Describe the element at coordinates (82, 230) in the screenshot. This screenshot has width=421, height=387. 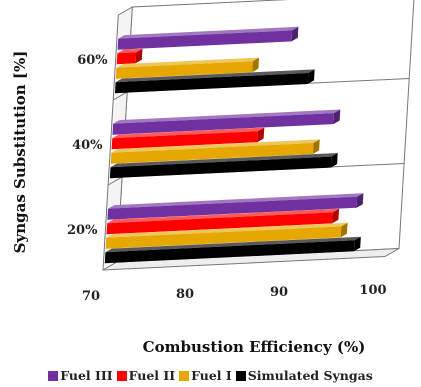
I see `y-tick-label: 20%` at that location.